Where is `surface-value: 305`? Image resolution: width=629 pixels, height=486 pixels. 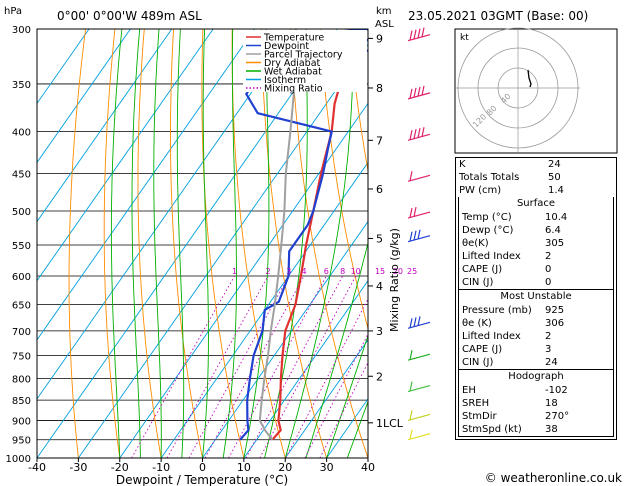 surface-value: 305 is located at coordinates (555, 243).